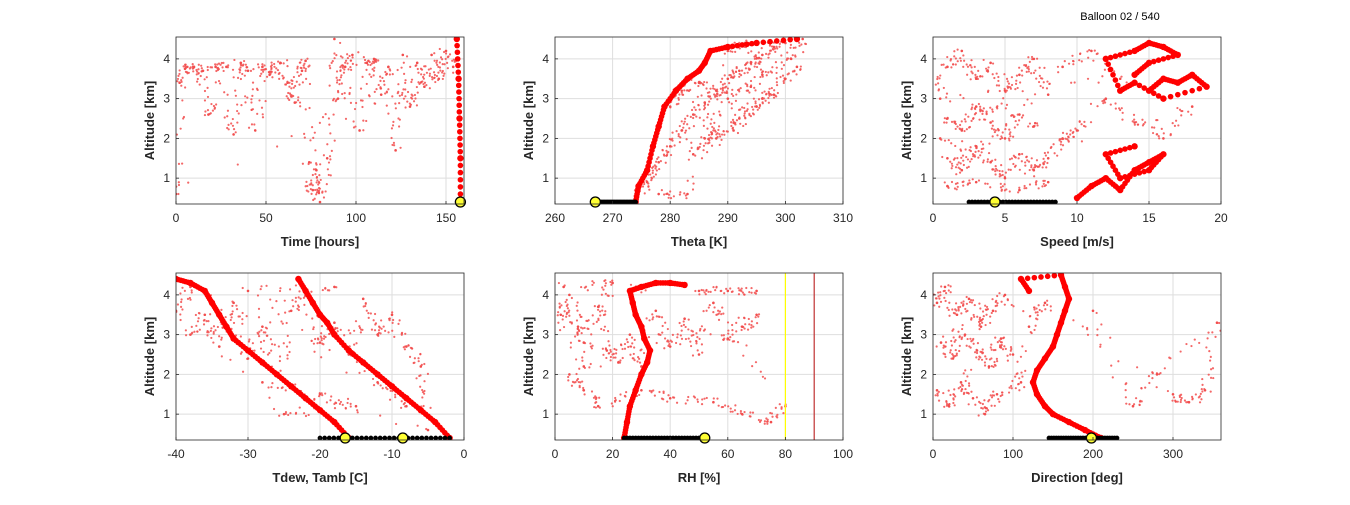  What do you see at coordinates (1093, 454) in the screenshot?
I see `x-tick-label: 200` at bounding box center [1093, 454].